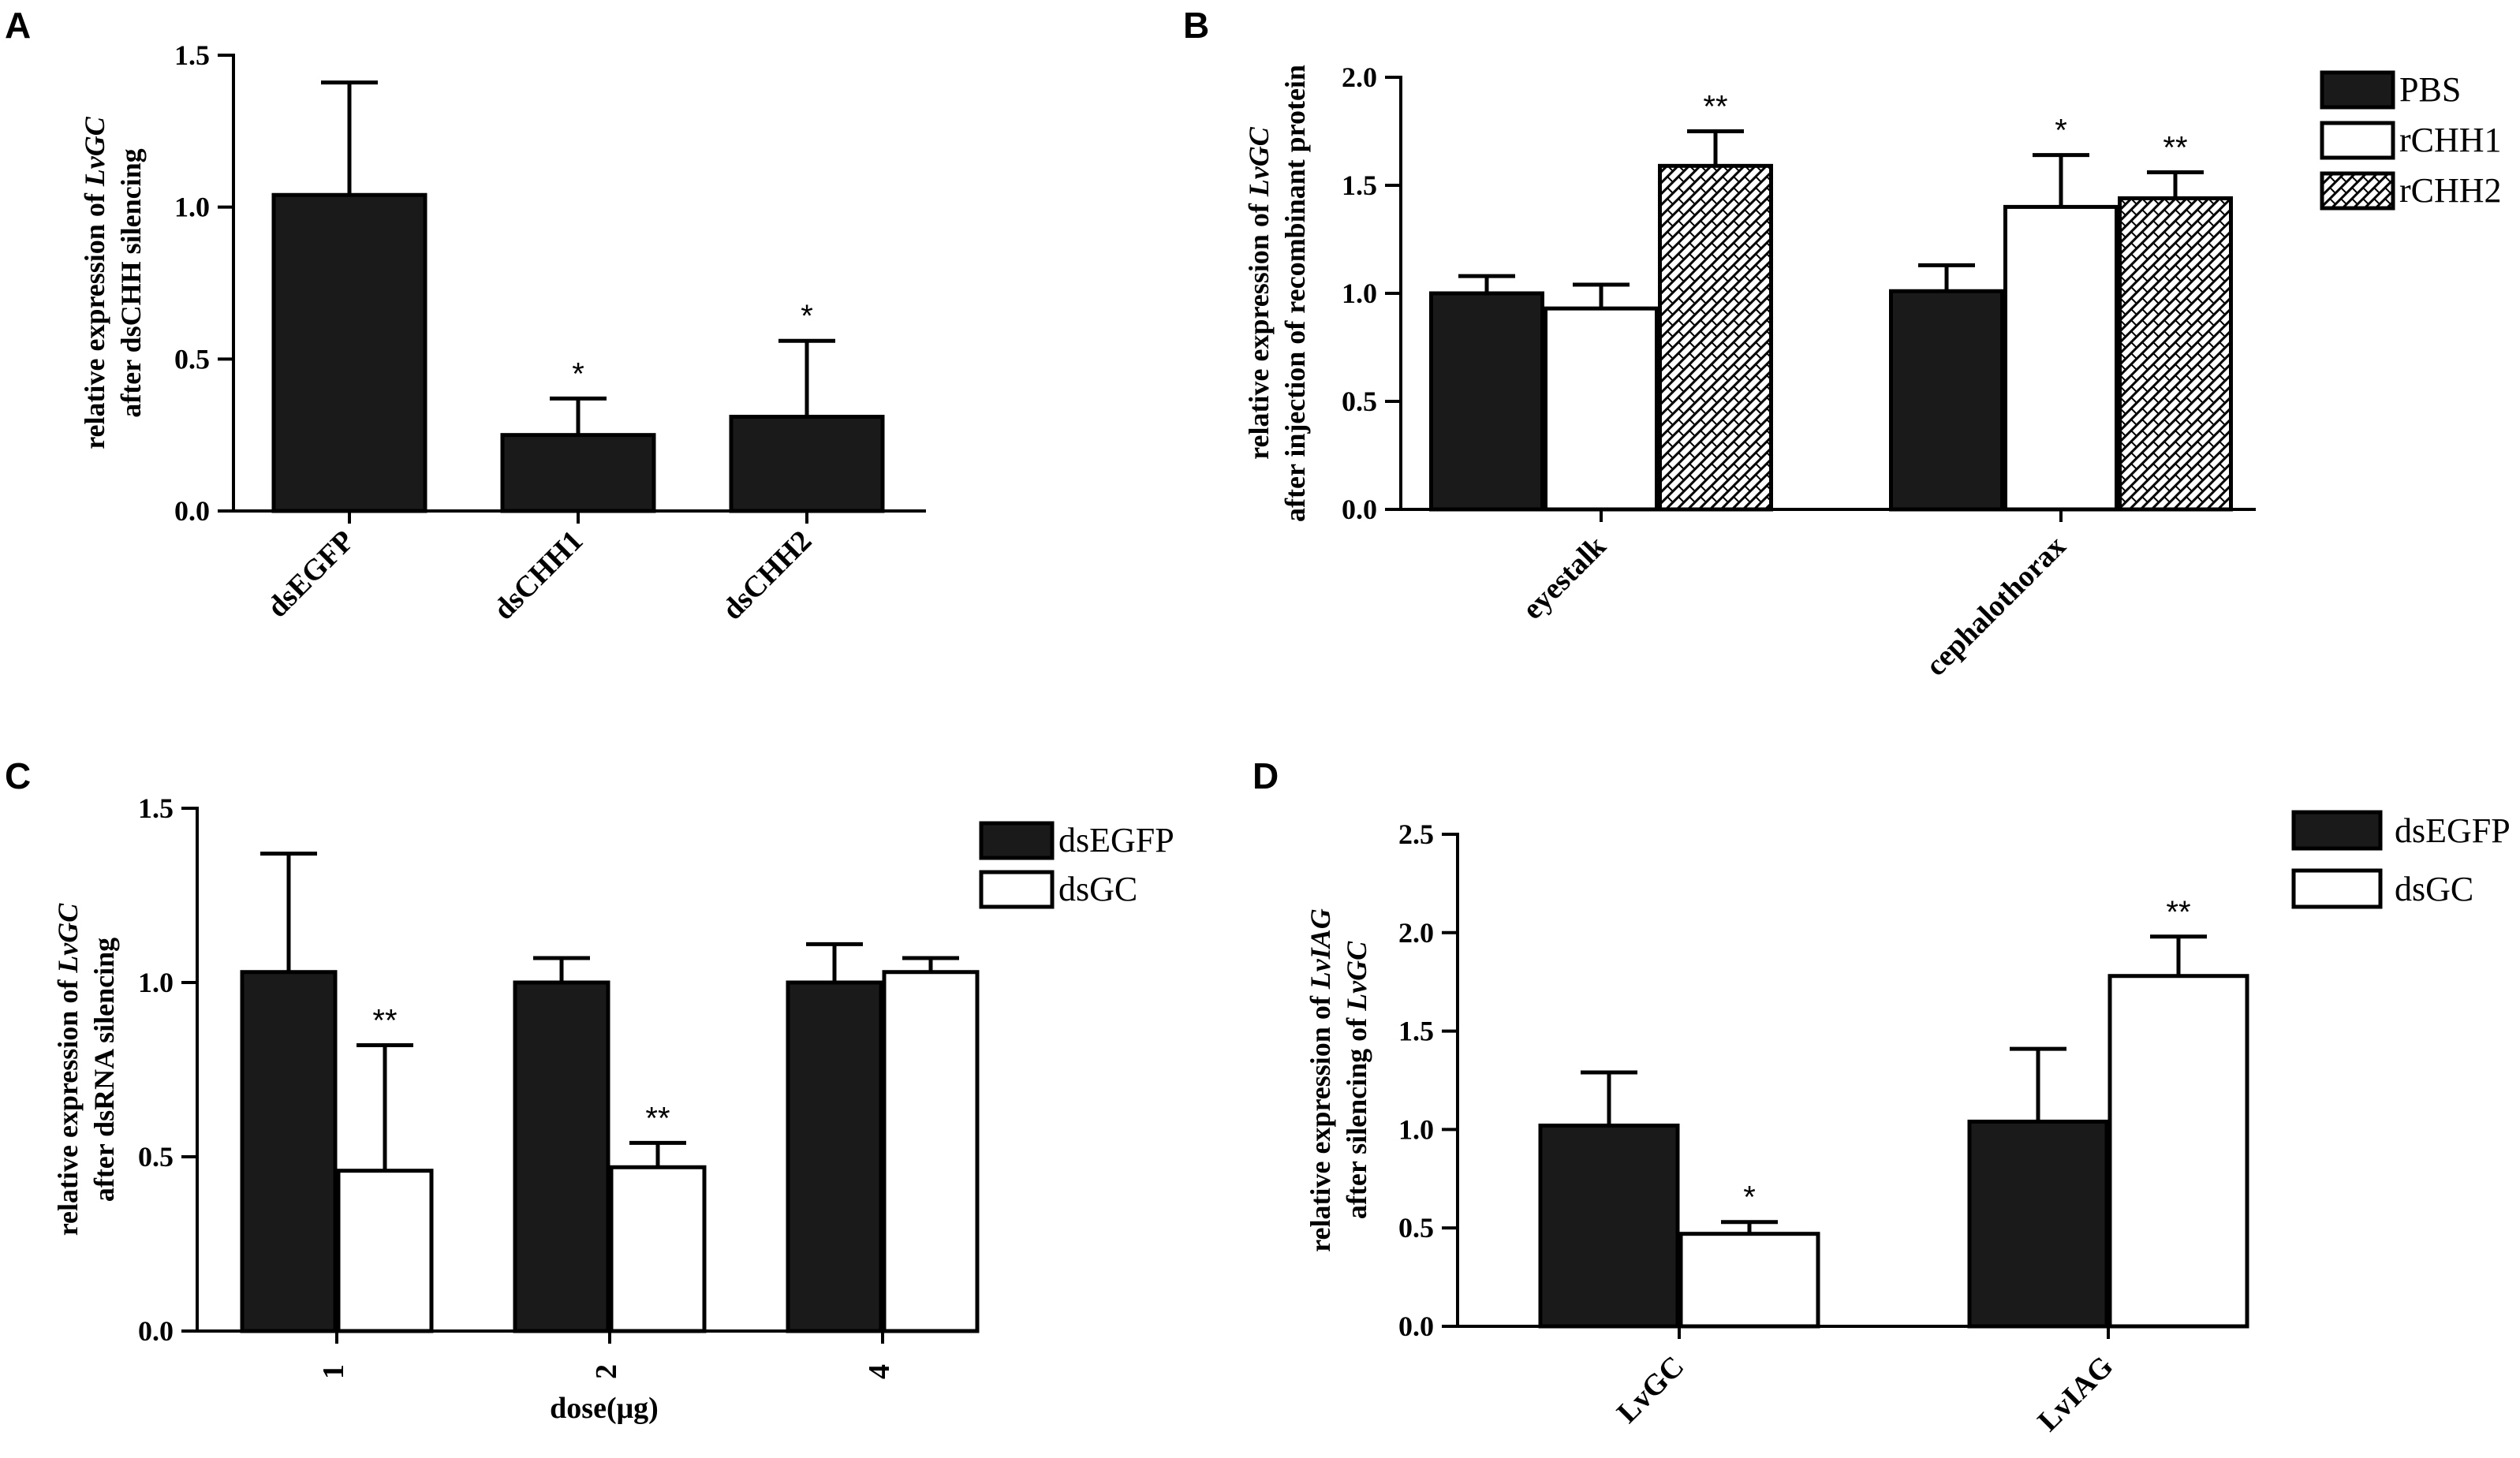 The height and width of the screenshot is (1458, 2520). I want to click on x-category-label: cephalothorax, so click(1995, 606).